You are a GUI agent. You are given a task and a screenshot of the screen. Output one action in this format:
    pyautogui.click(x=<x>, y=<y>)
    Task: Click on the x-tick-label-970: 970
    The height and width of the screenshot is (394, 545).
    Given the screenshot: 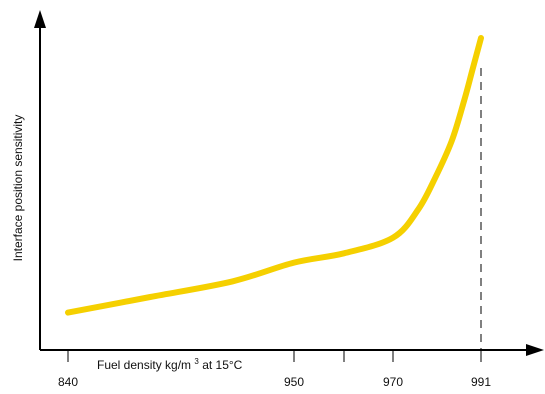 What is the action you would take?
    pyautogui.click(x=393, y=382)
    